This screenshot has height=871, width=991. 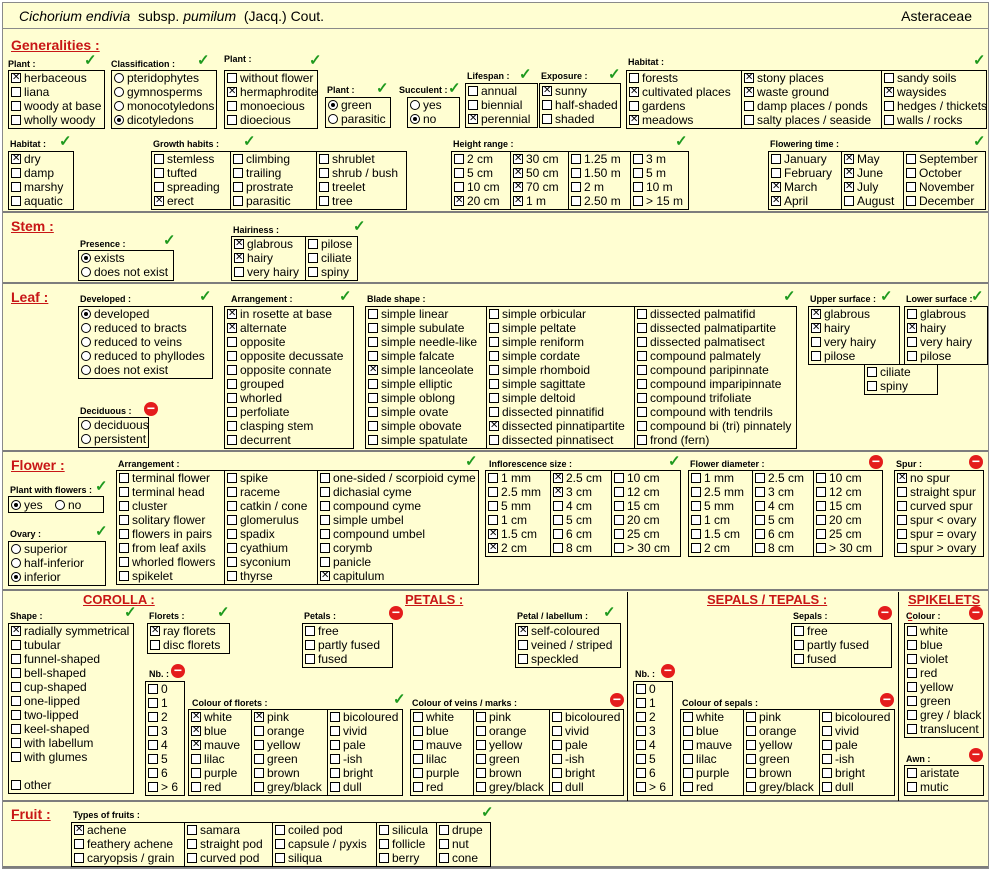 I want to click on option-item: January, so click(x=805, y=159).